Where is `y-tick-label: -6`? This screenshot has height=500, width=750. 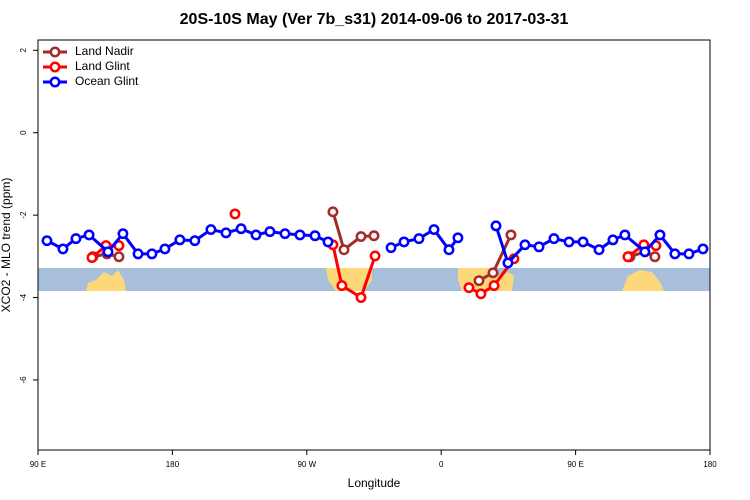
y-tick-label: -6 is located at coordinates (23, 380).